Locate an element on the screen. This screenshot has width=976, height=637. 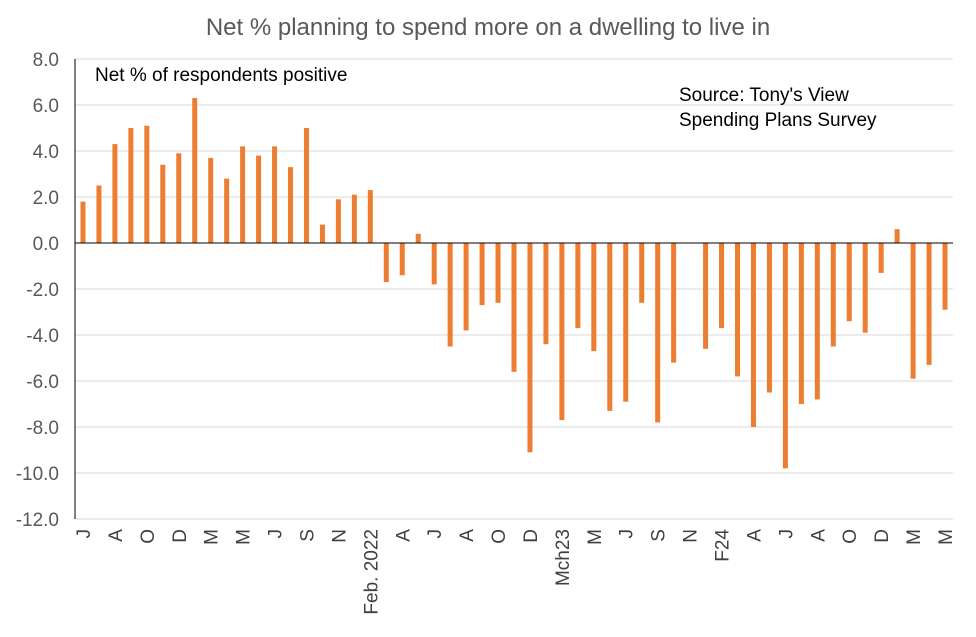
x-tick-label: Feb. 2022 is located at coordinates (371, 572).